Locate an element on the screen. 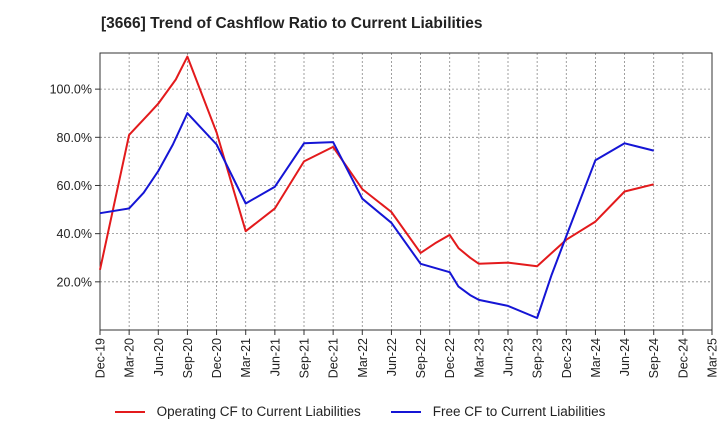  x-tick-label: Mar-20 is located at coordinates (130, 358).